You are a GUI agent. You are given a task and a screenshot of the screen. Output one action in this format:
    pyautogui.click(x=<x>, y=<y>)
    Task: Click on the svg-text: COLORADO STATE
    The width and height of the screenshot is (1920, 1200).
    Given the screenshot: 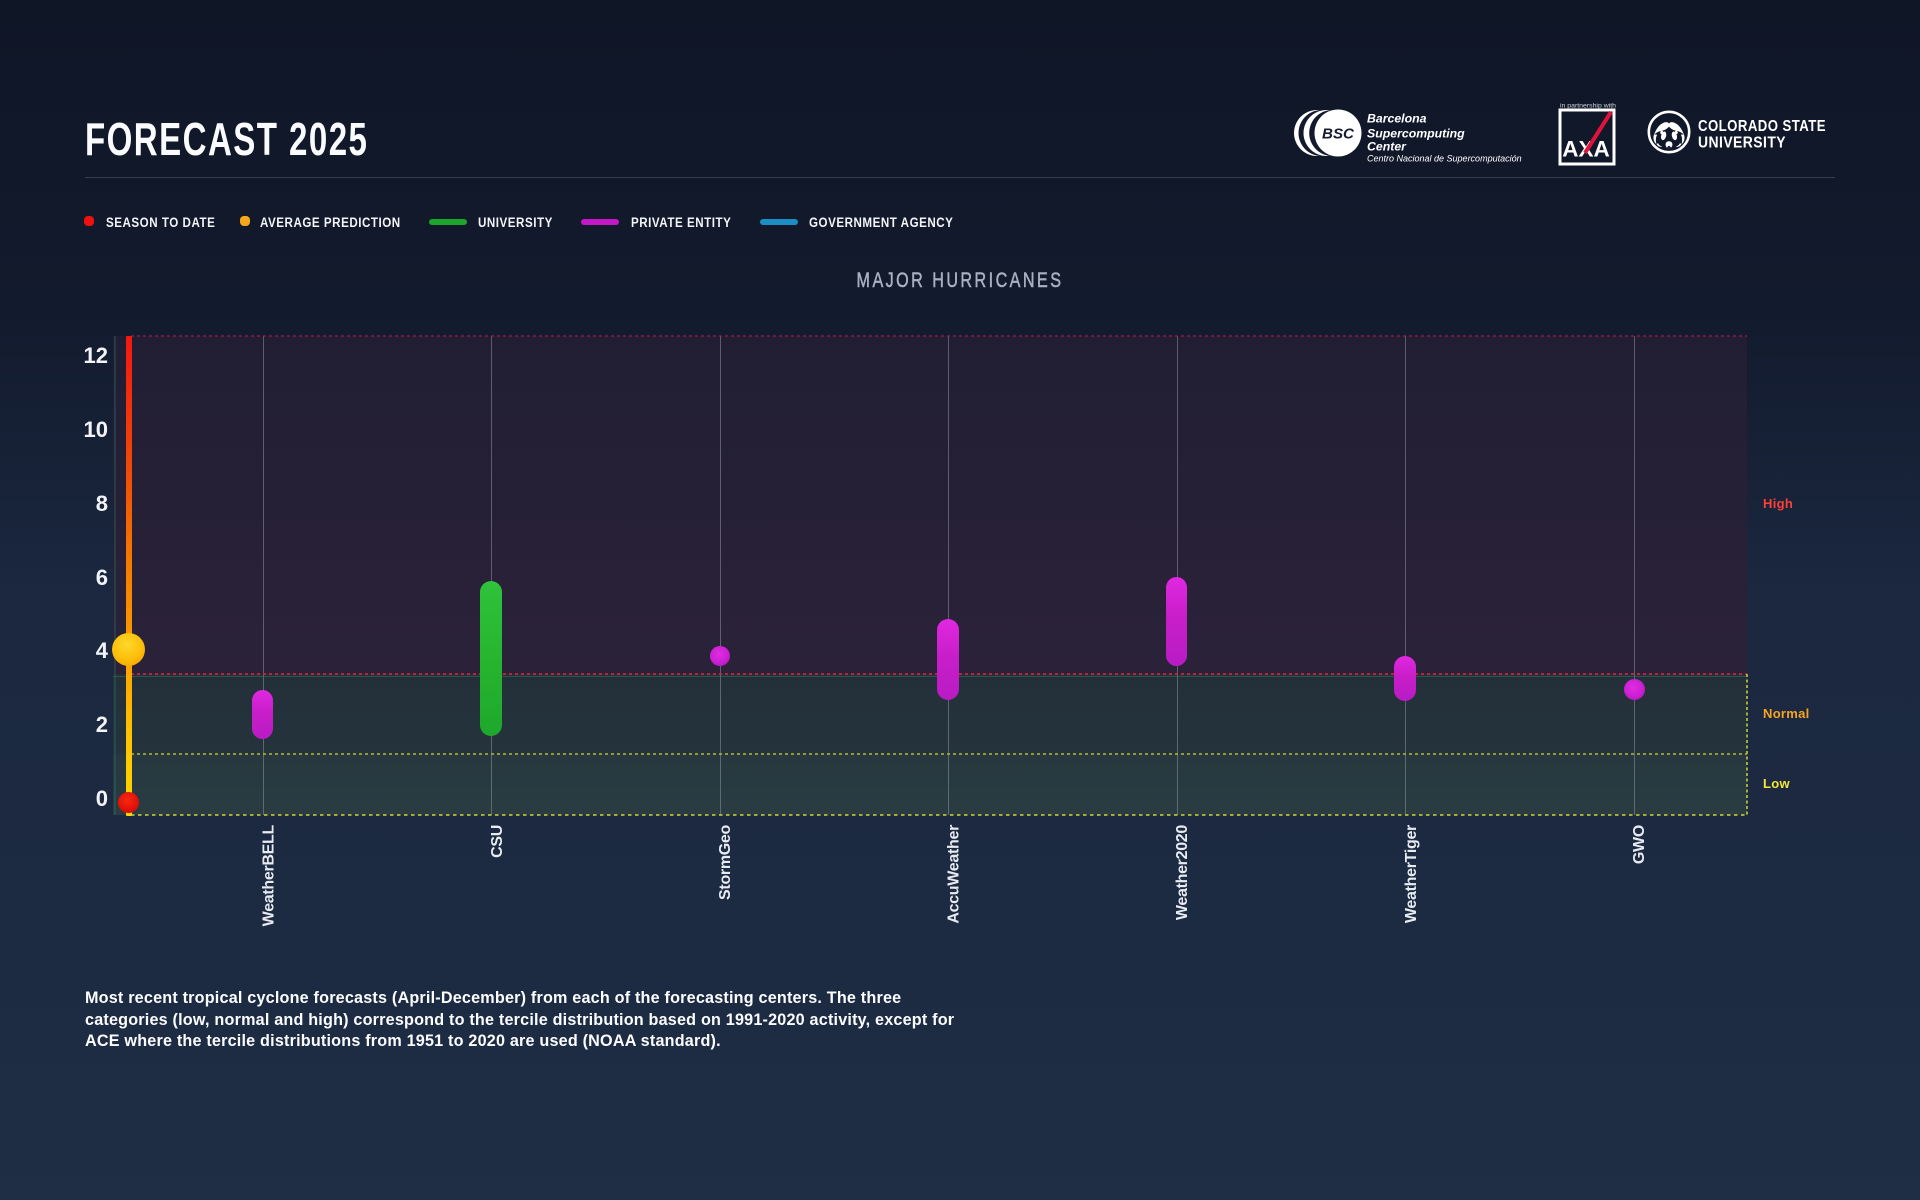 What is the action you would take?
    pyautogui.click(x=1762, y=126)
    